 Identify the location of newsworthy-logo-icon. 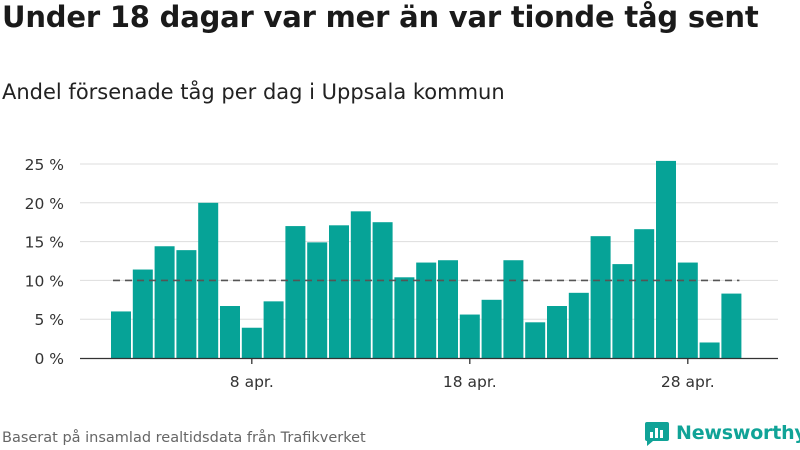
(657, 434).